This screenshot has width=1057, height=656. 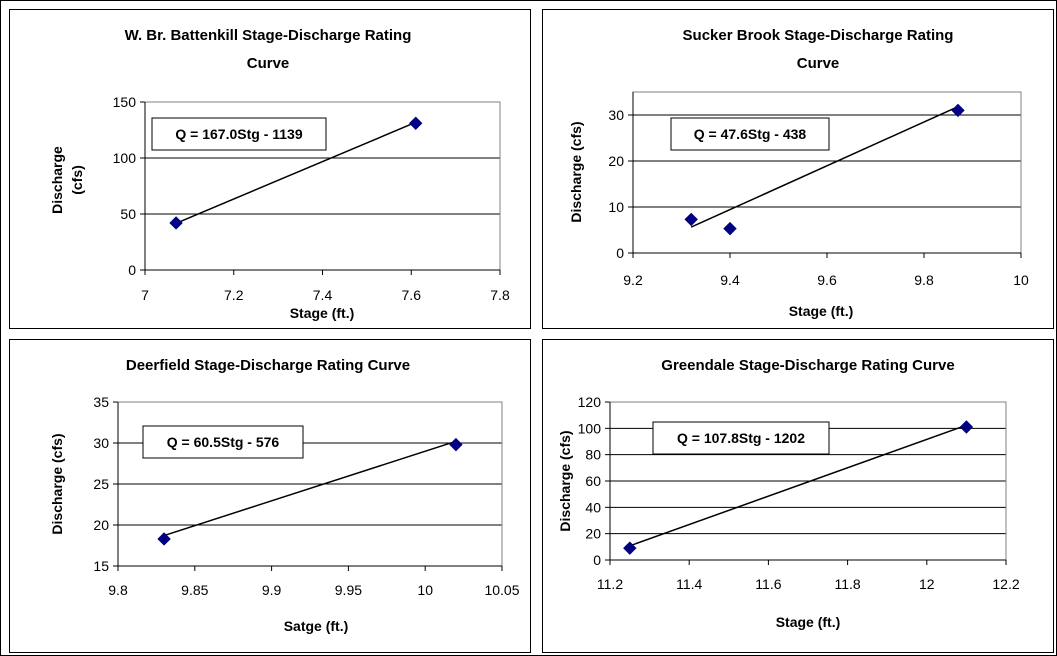 I want to click on x-tick-label: 12, so click(x=927, y=584).